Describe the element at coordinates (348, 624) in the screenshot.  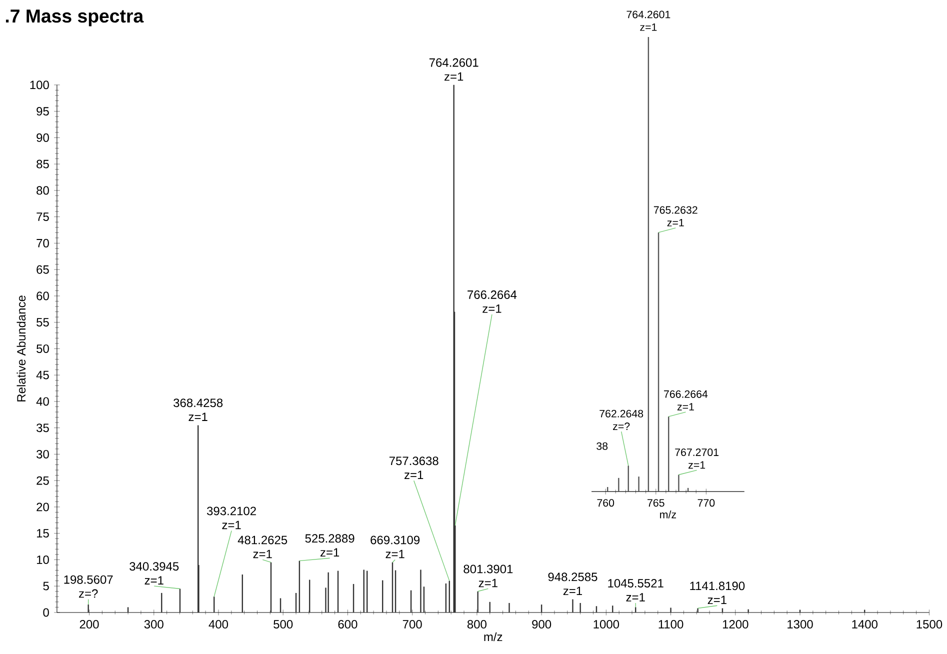
I see `x-tick-label: 600` at that location.